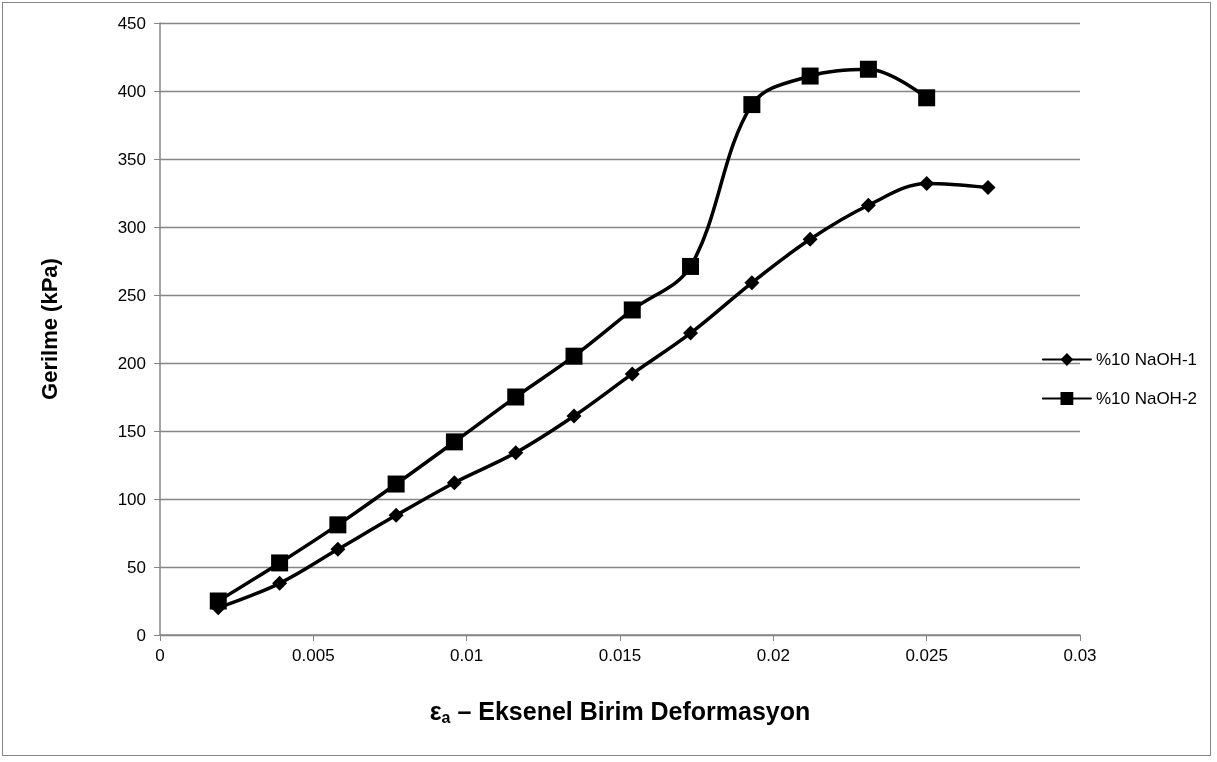 Image resolution: width=1217 pixels, height=762 pixels. Describe the element at coordinates (1146, 398) in the screenshot. I see `legend-label: %10 NaOH-2` at that location.